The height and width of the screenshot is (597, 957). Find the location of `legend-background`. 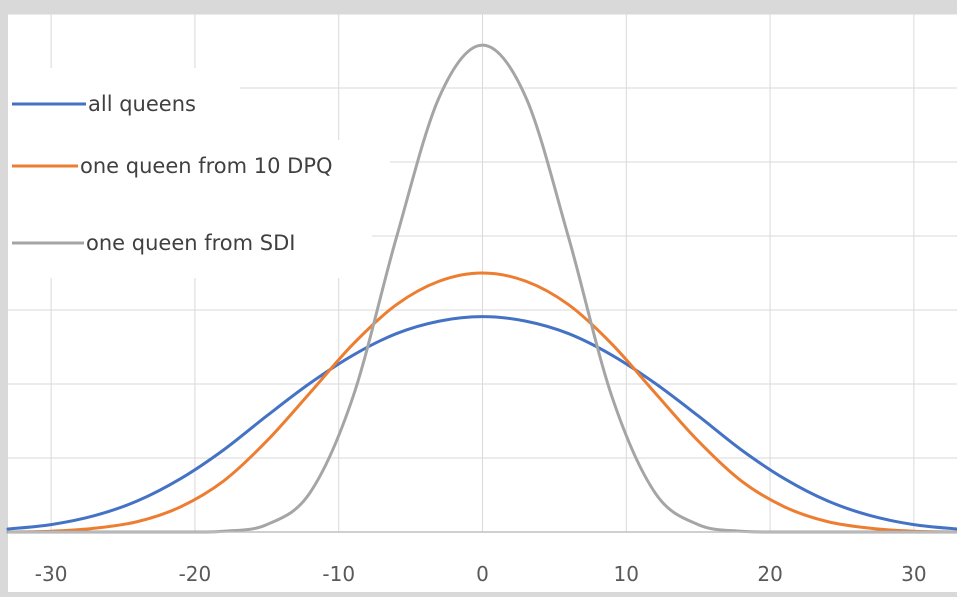

legend-background is located at coordinates (199, 174).